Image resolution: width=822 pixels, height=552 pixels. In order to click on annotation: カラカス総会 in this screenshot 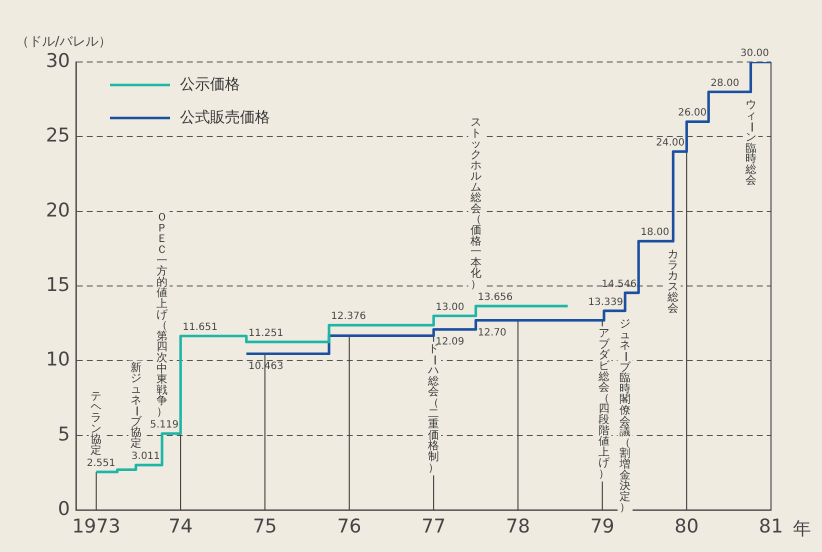, I will do `click(672, 280)`.